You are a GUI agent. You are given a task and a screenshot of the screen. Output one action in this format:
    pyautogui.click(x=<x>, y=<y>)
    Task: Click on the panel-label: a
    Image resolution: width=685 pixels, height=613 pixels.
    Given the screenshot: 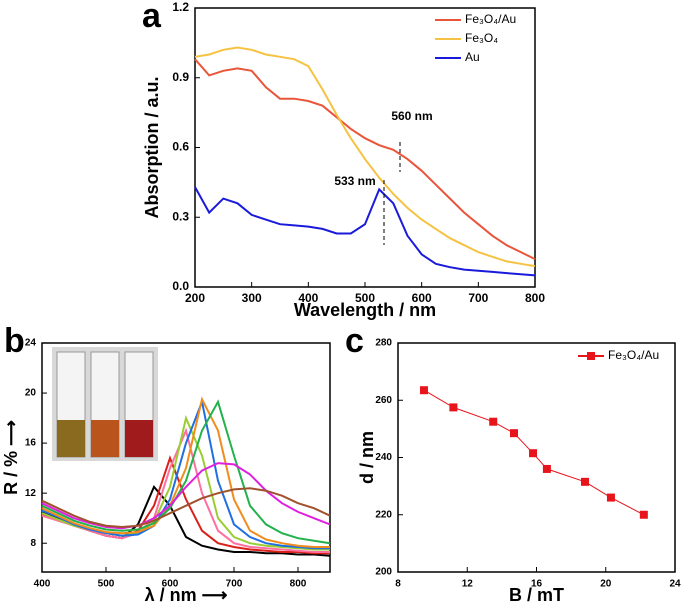 What is the action you would take?
    pyautogui.click(x=152, y=17)
    